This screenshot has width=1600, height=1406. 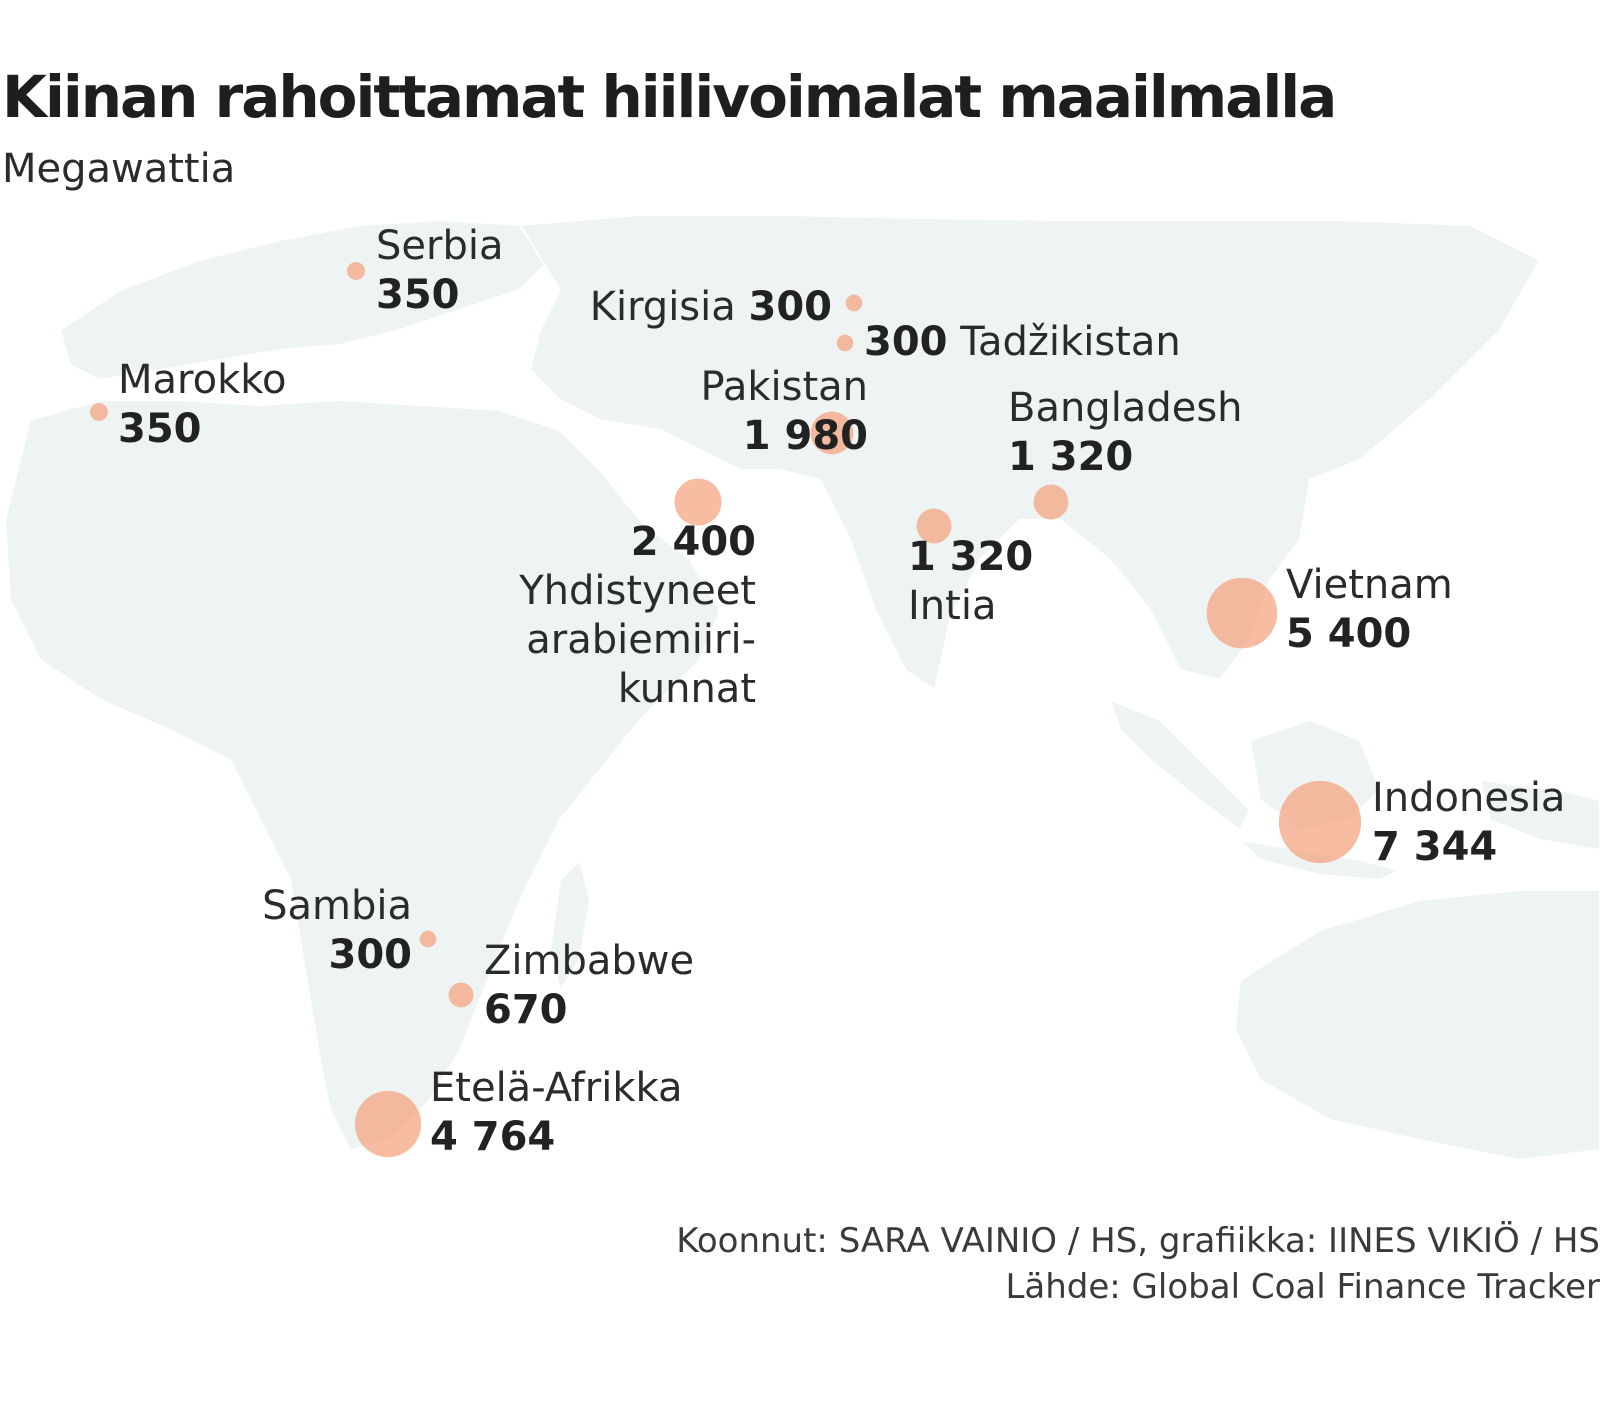 What do you see at coordinates (356, 271) in the screenshot?
I see `bubble-serbia` at bounding box center [356, 271].